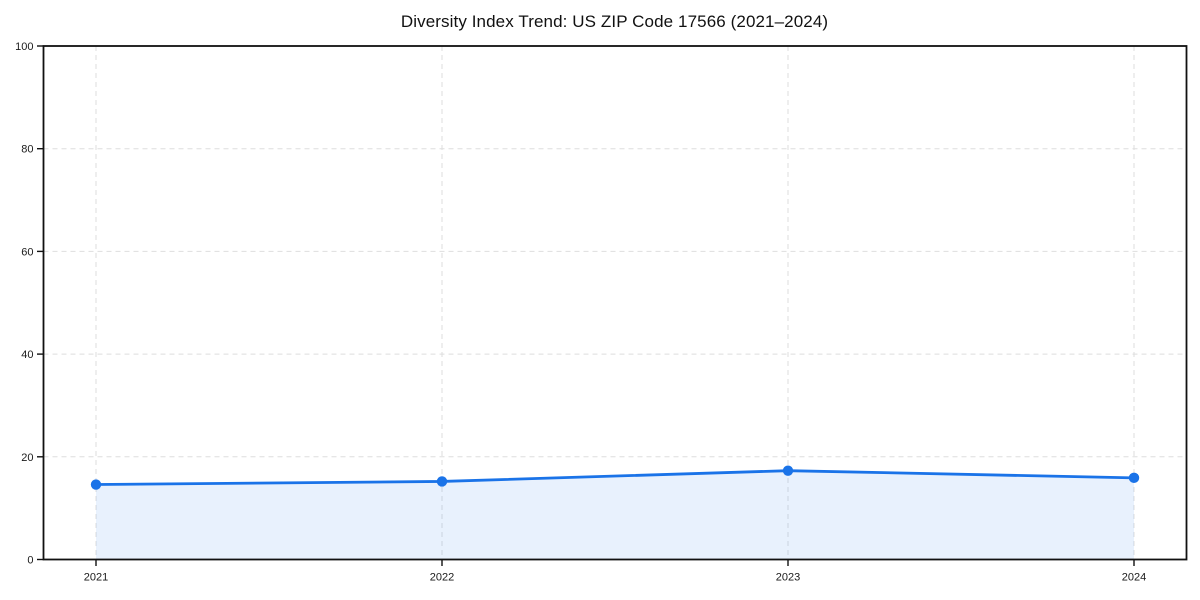 Image resolution: width=1200 pixels, height=600 pixels. I want to click on y-tick-label: 100, so click(24, 47).